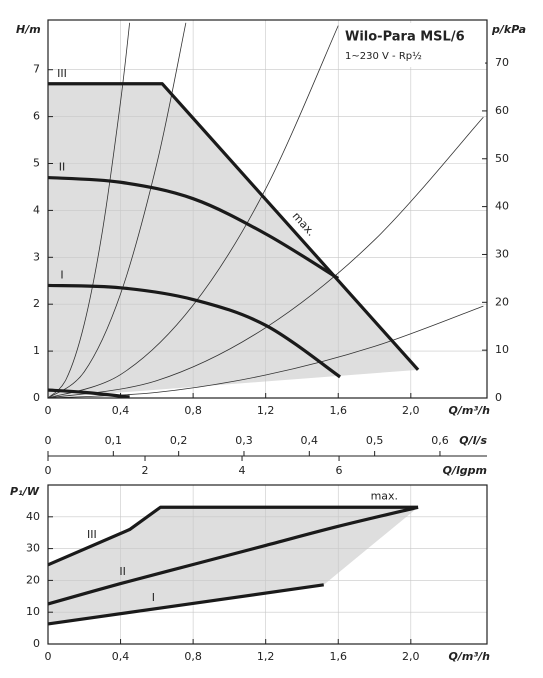 The width and height of the screenshot is (543, 678). I want to click on y-tick-label: 30, so click(33, 548).